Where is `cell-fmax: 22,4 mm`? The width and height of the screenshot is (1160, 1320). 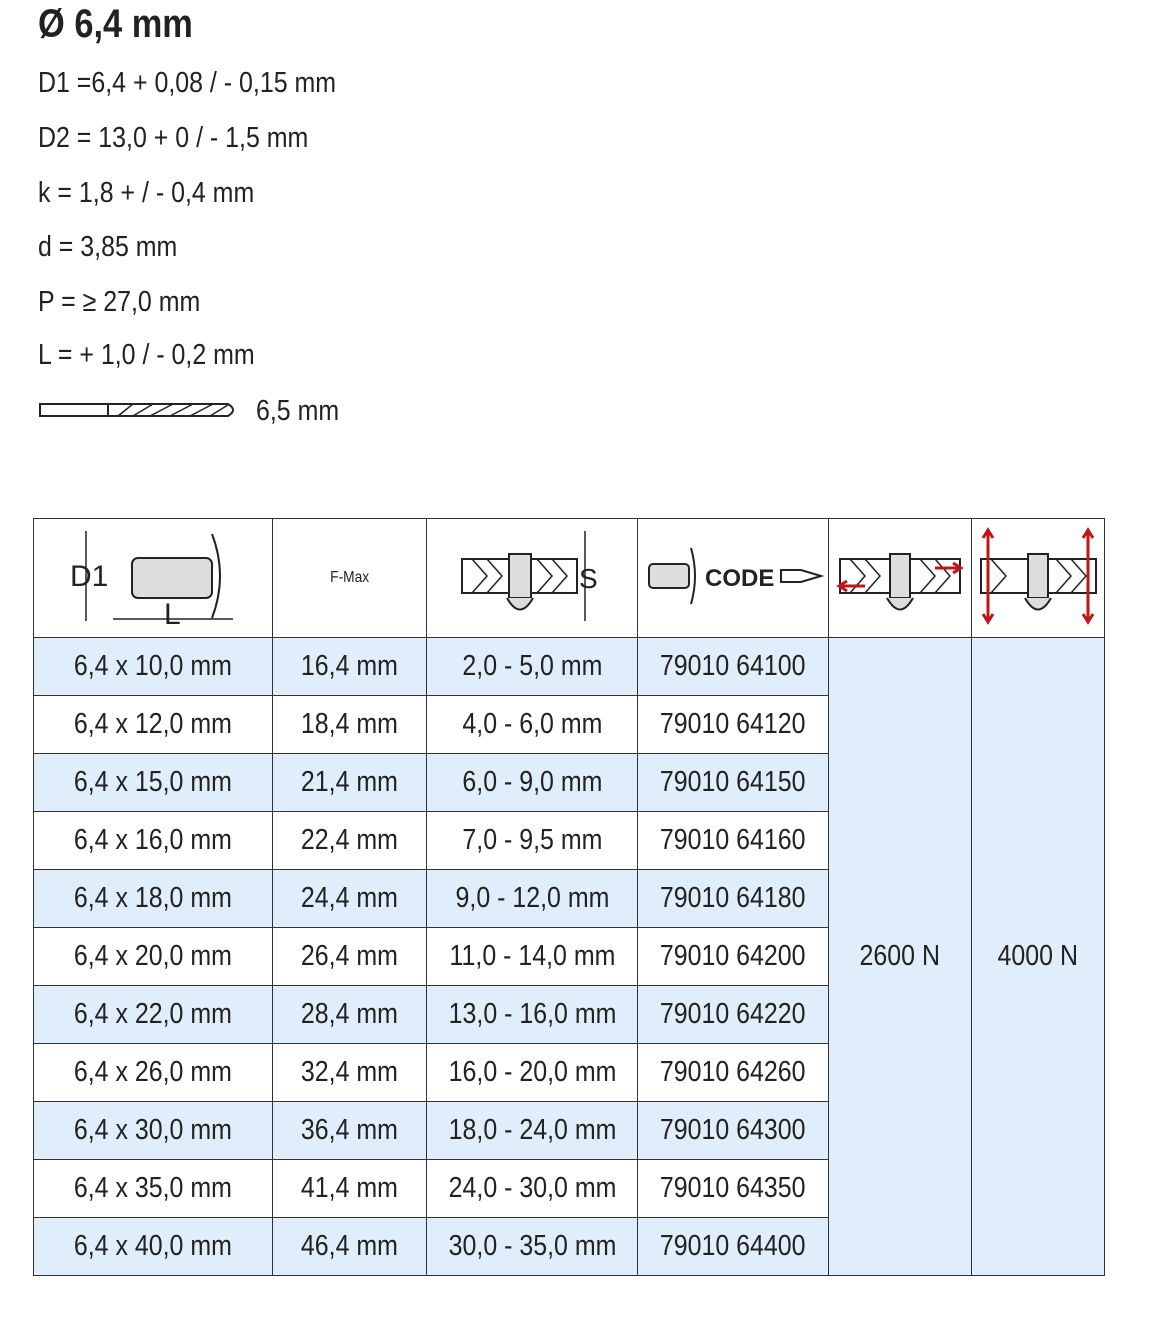 cell-fmax: 22,4 mm is located at coordinates (349, 840).